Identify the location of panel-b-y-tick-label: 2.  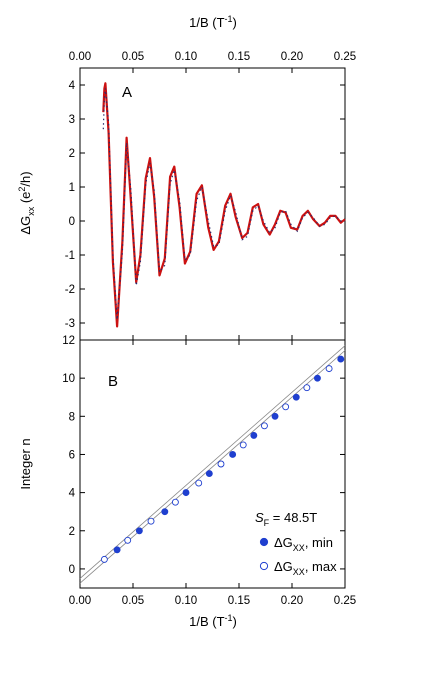
(72, 532).